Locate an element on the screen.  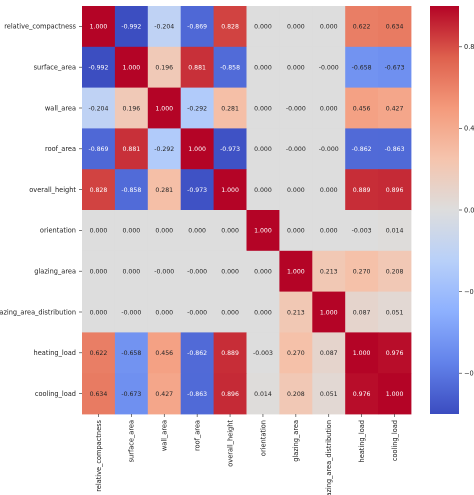
cell-value-label: 0.896 is located at coordinates (230, 394).